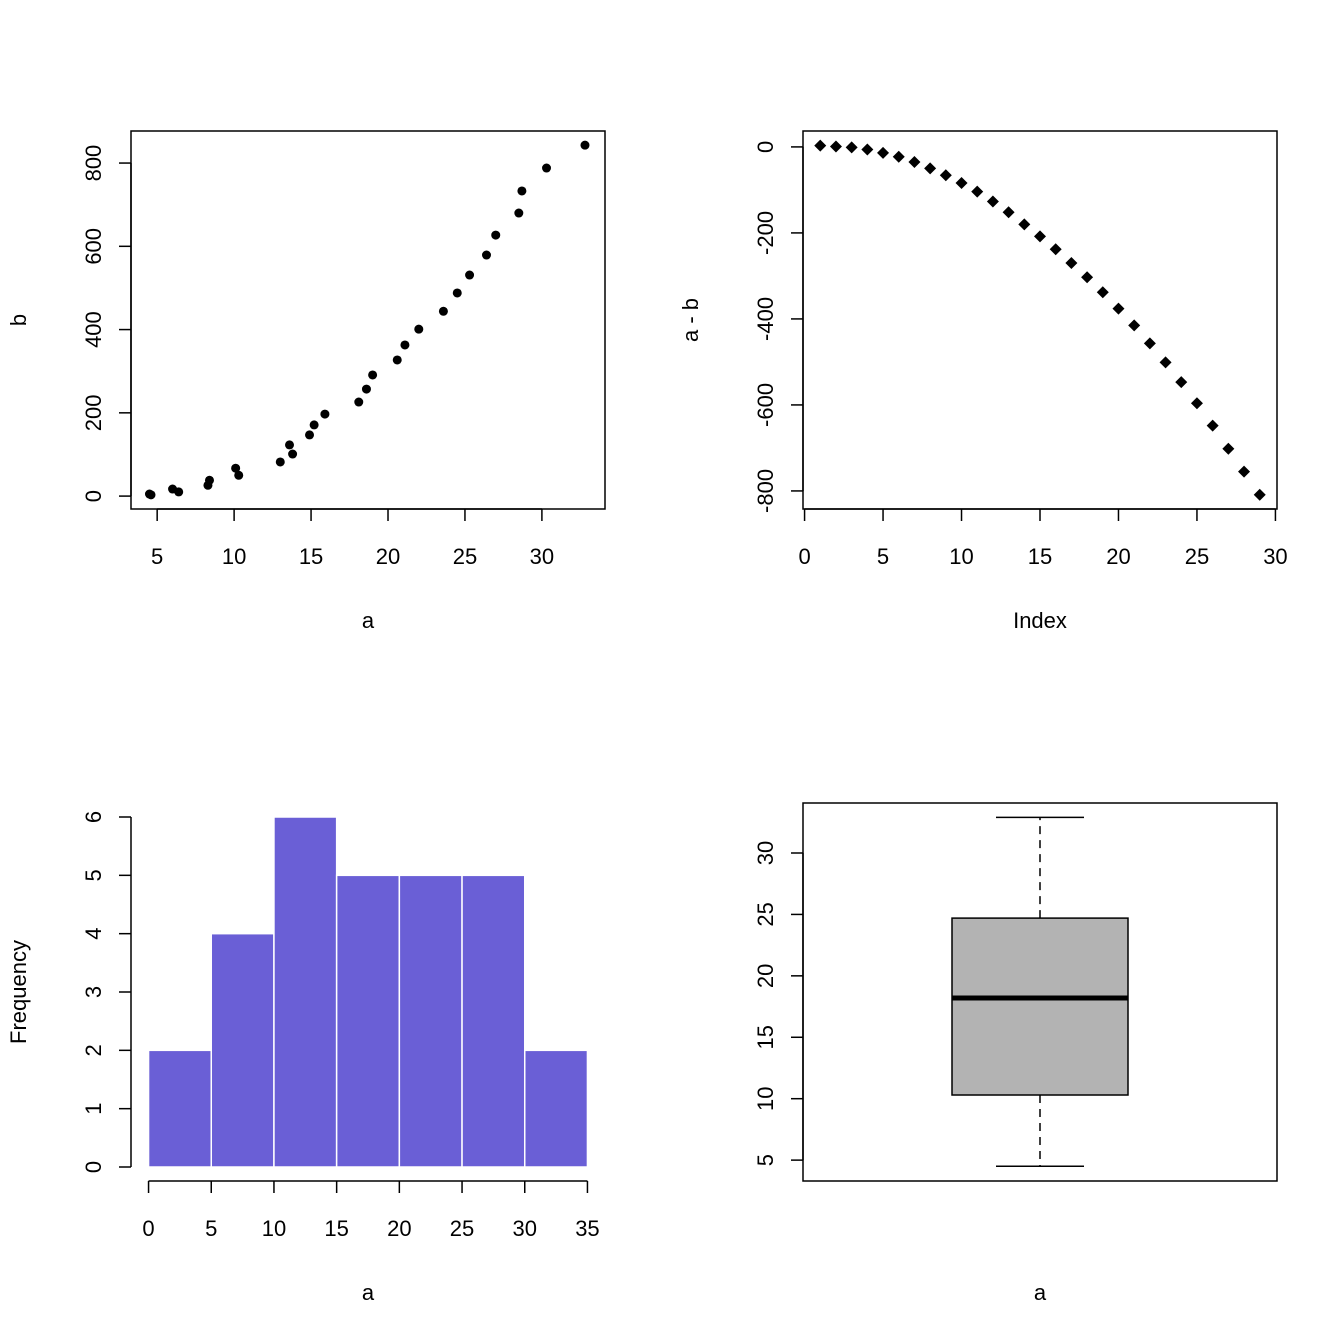 This screenshot has width=1344, height=1344. Describe the element at coordinates (93, 329) in the screenshot. I see `y-tick-label: 400` at that location.